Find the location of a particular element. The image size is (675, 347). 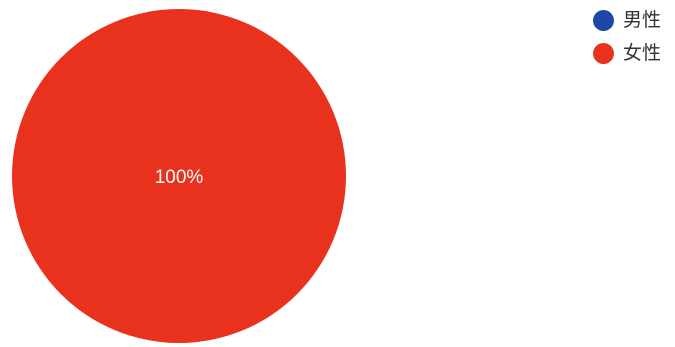

pie-data-label-female: 100% is located at coordinates (179, 177).